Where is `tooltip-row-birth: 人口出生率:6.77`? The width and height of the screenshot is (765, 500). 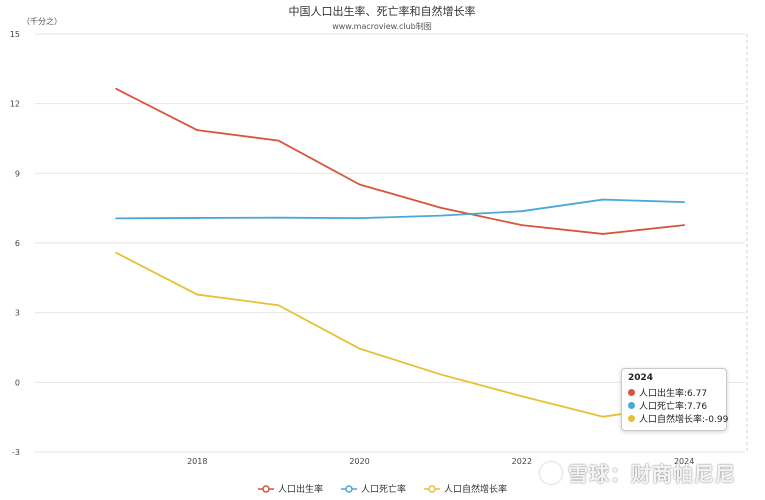 tooltip-row-birth: 人口出生率:6.77 is located at coordinates (674, 392).